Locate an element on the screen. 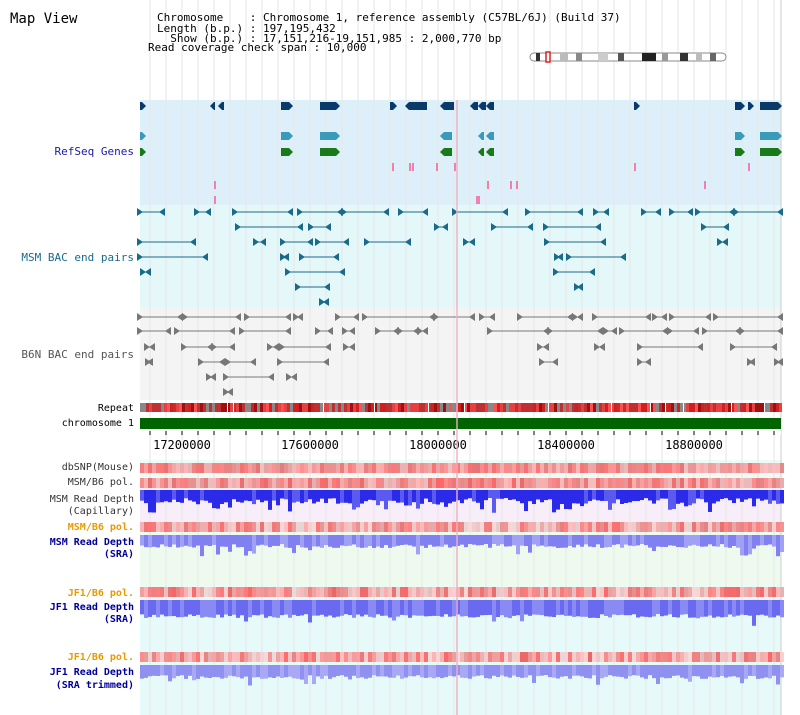 The image size is (800, 715). refseq-gene-glyphs is located at coordinates (461, 153).